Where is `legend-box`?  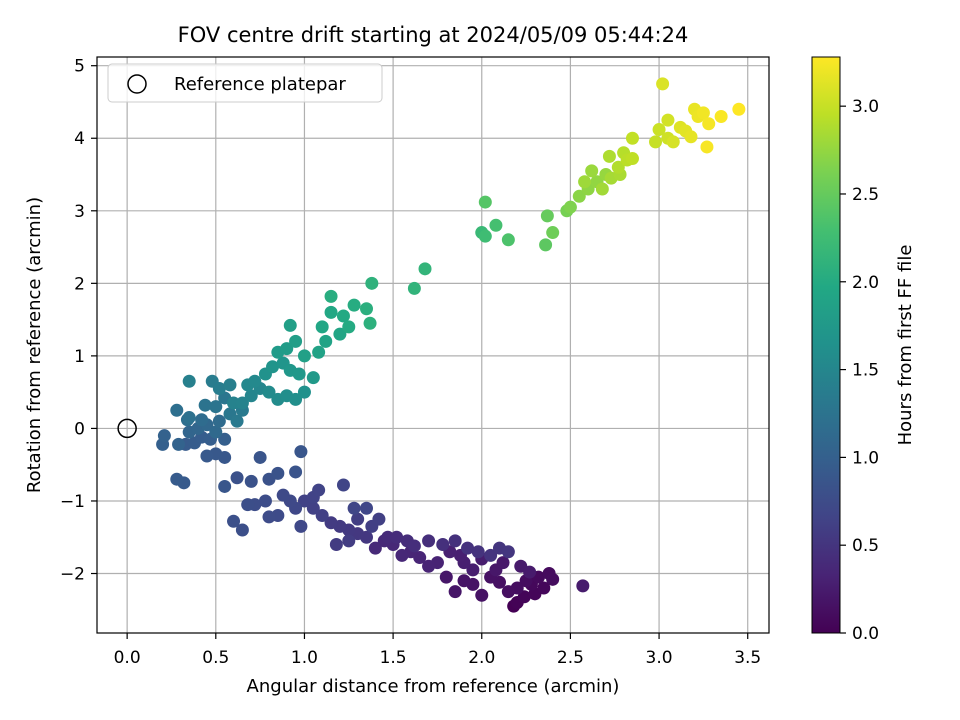
legend-box is located at coordinates (245, 83).